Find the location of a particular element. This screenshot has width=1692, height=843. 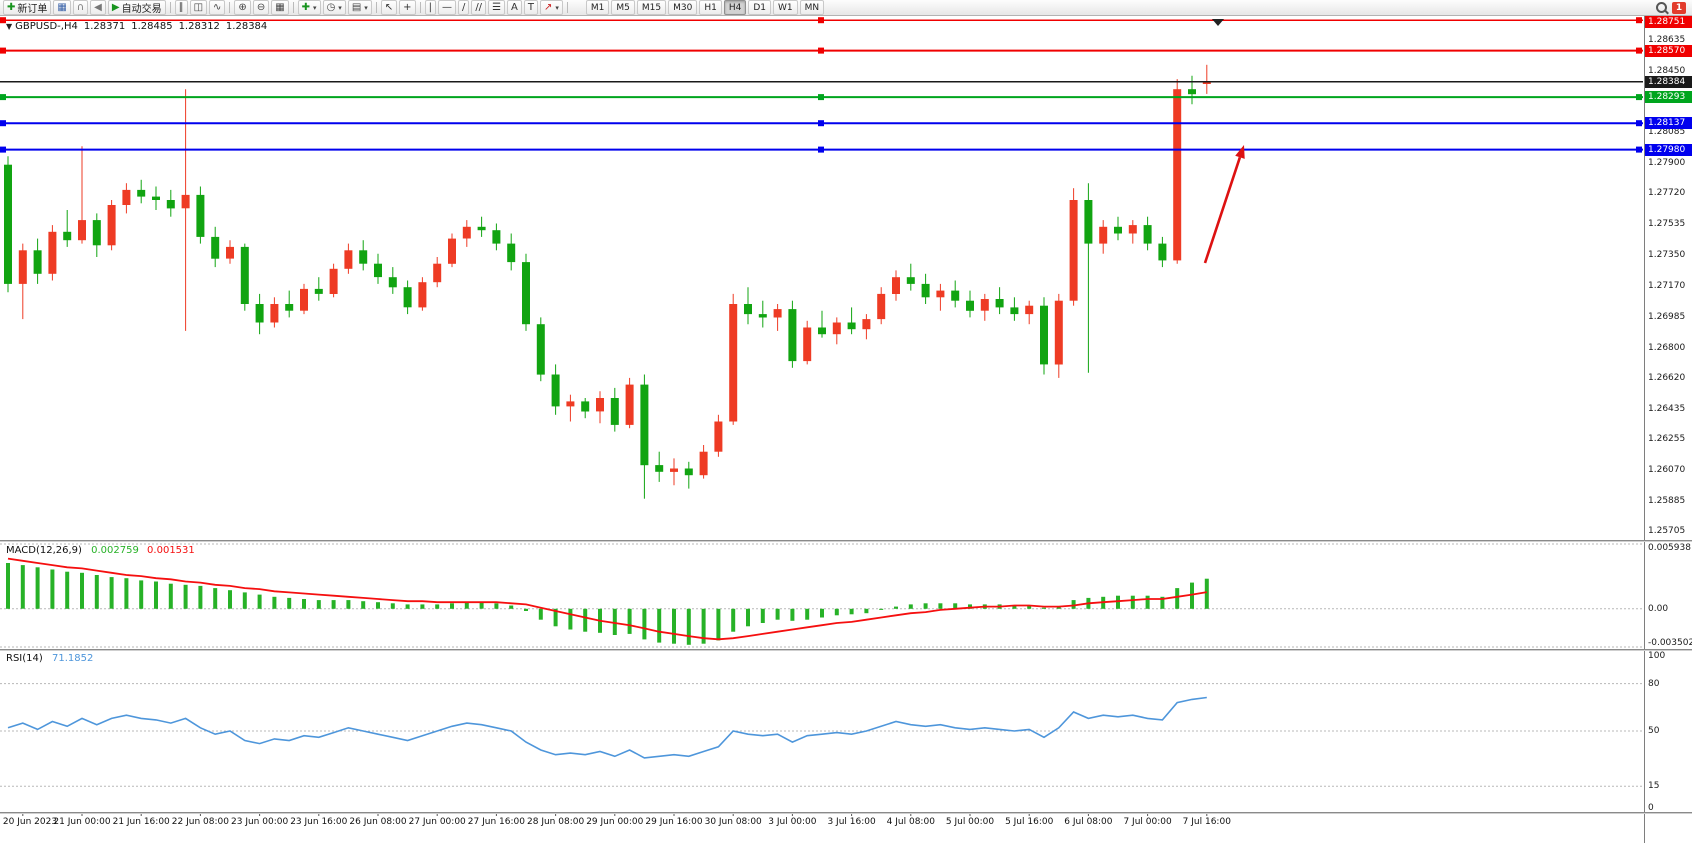

new-order-icon: ✚ is located at coordinates (11, 7).